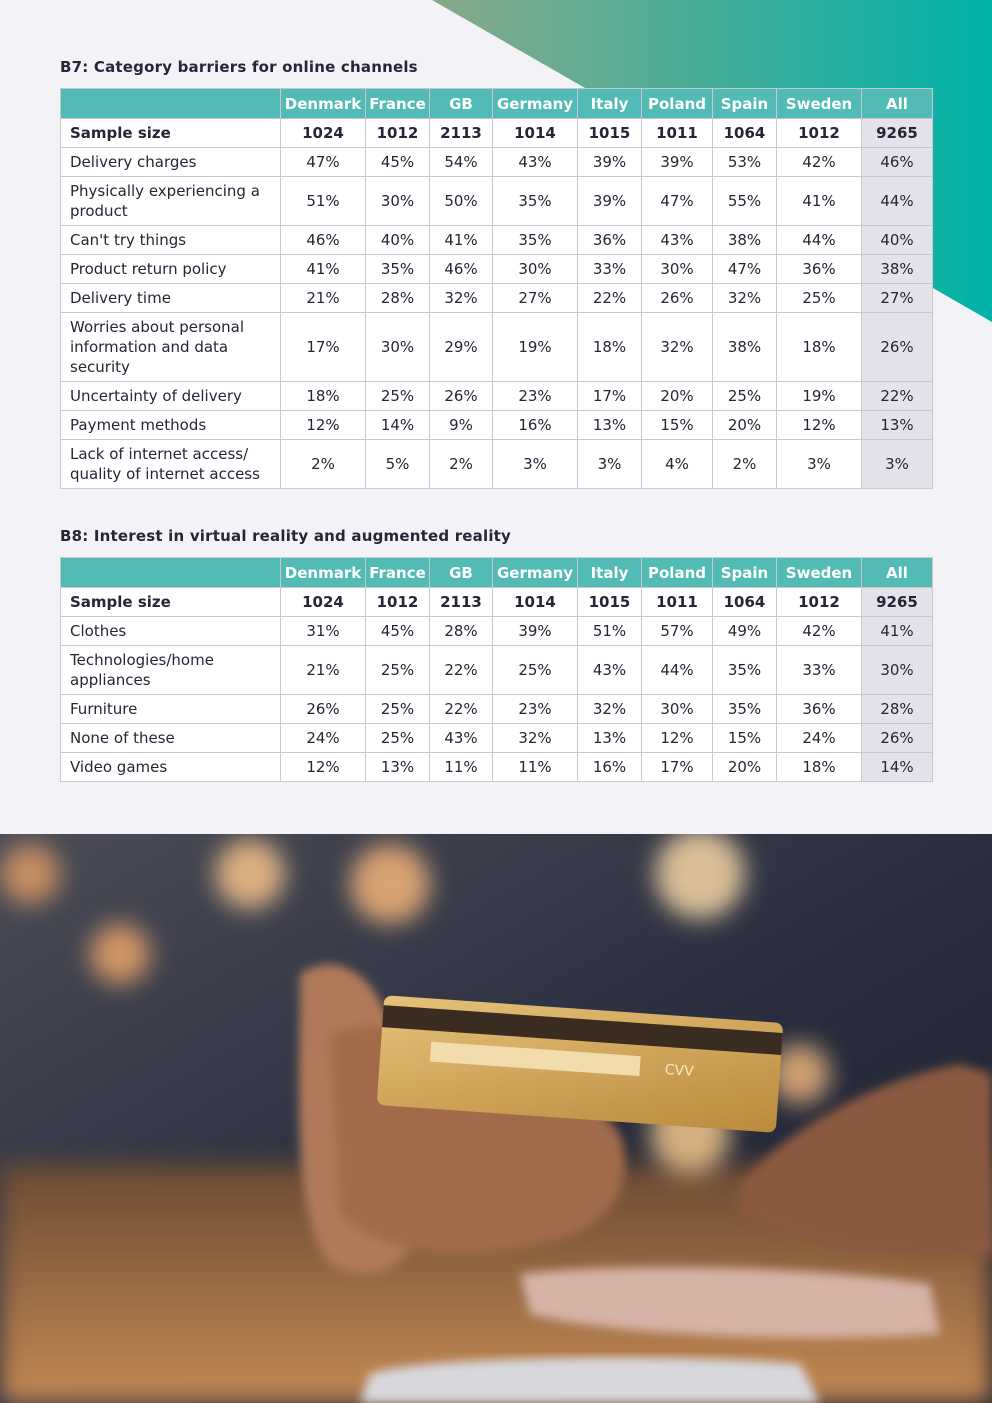 This screenshot has width=992, height=1403. Describe the element at coordinates (170, 670) in the screenshot. I see `row-label: Technologies/home appliances` at that location.